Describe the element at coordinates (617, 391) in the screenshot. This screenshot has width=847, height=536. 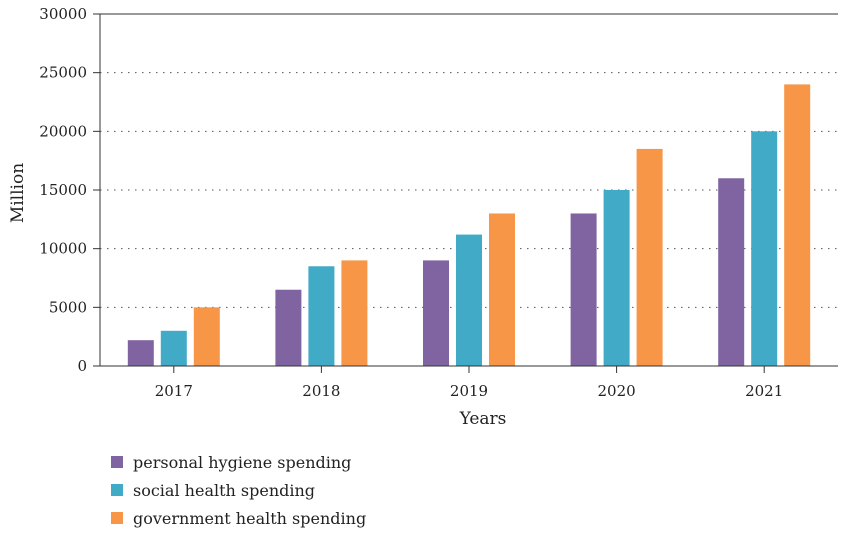
I see `x-tick-label: 2020` at that location.